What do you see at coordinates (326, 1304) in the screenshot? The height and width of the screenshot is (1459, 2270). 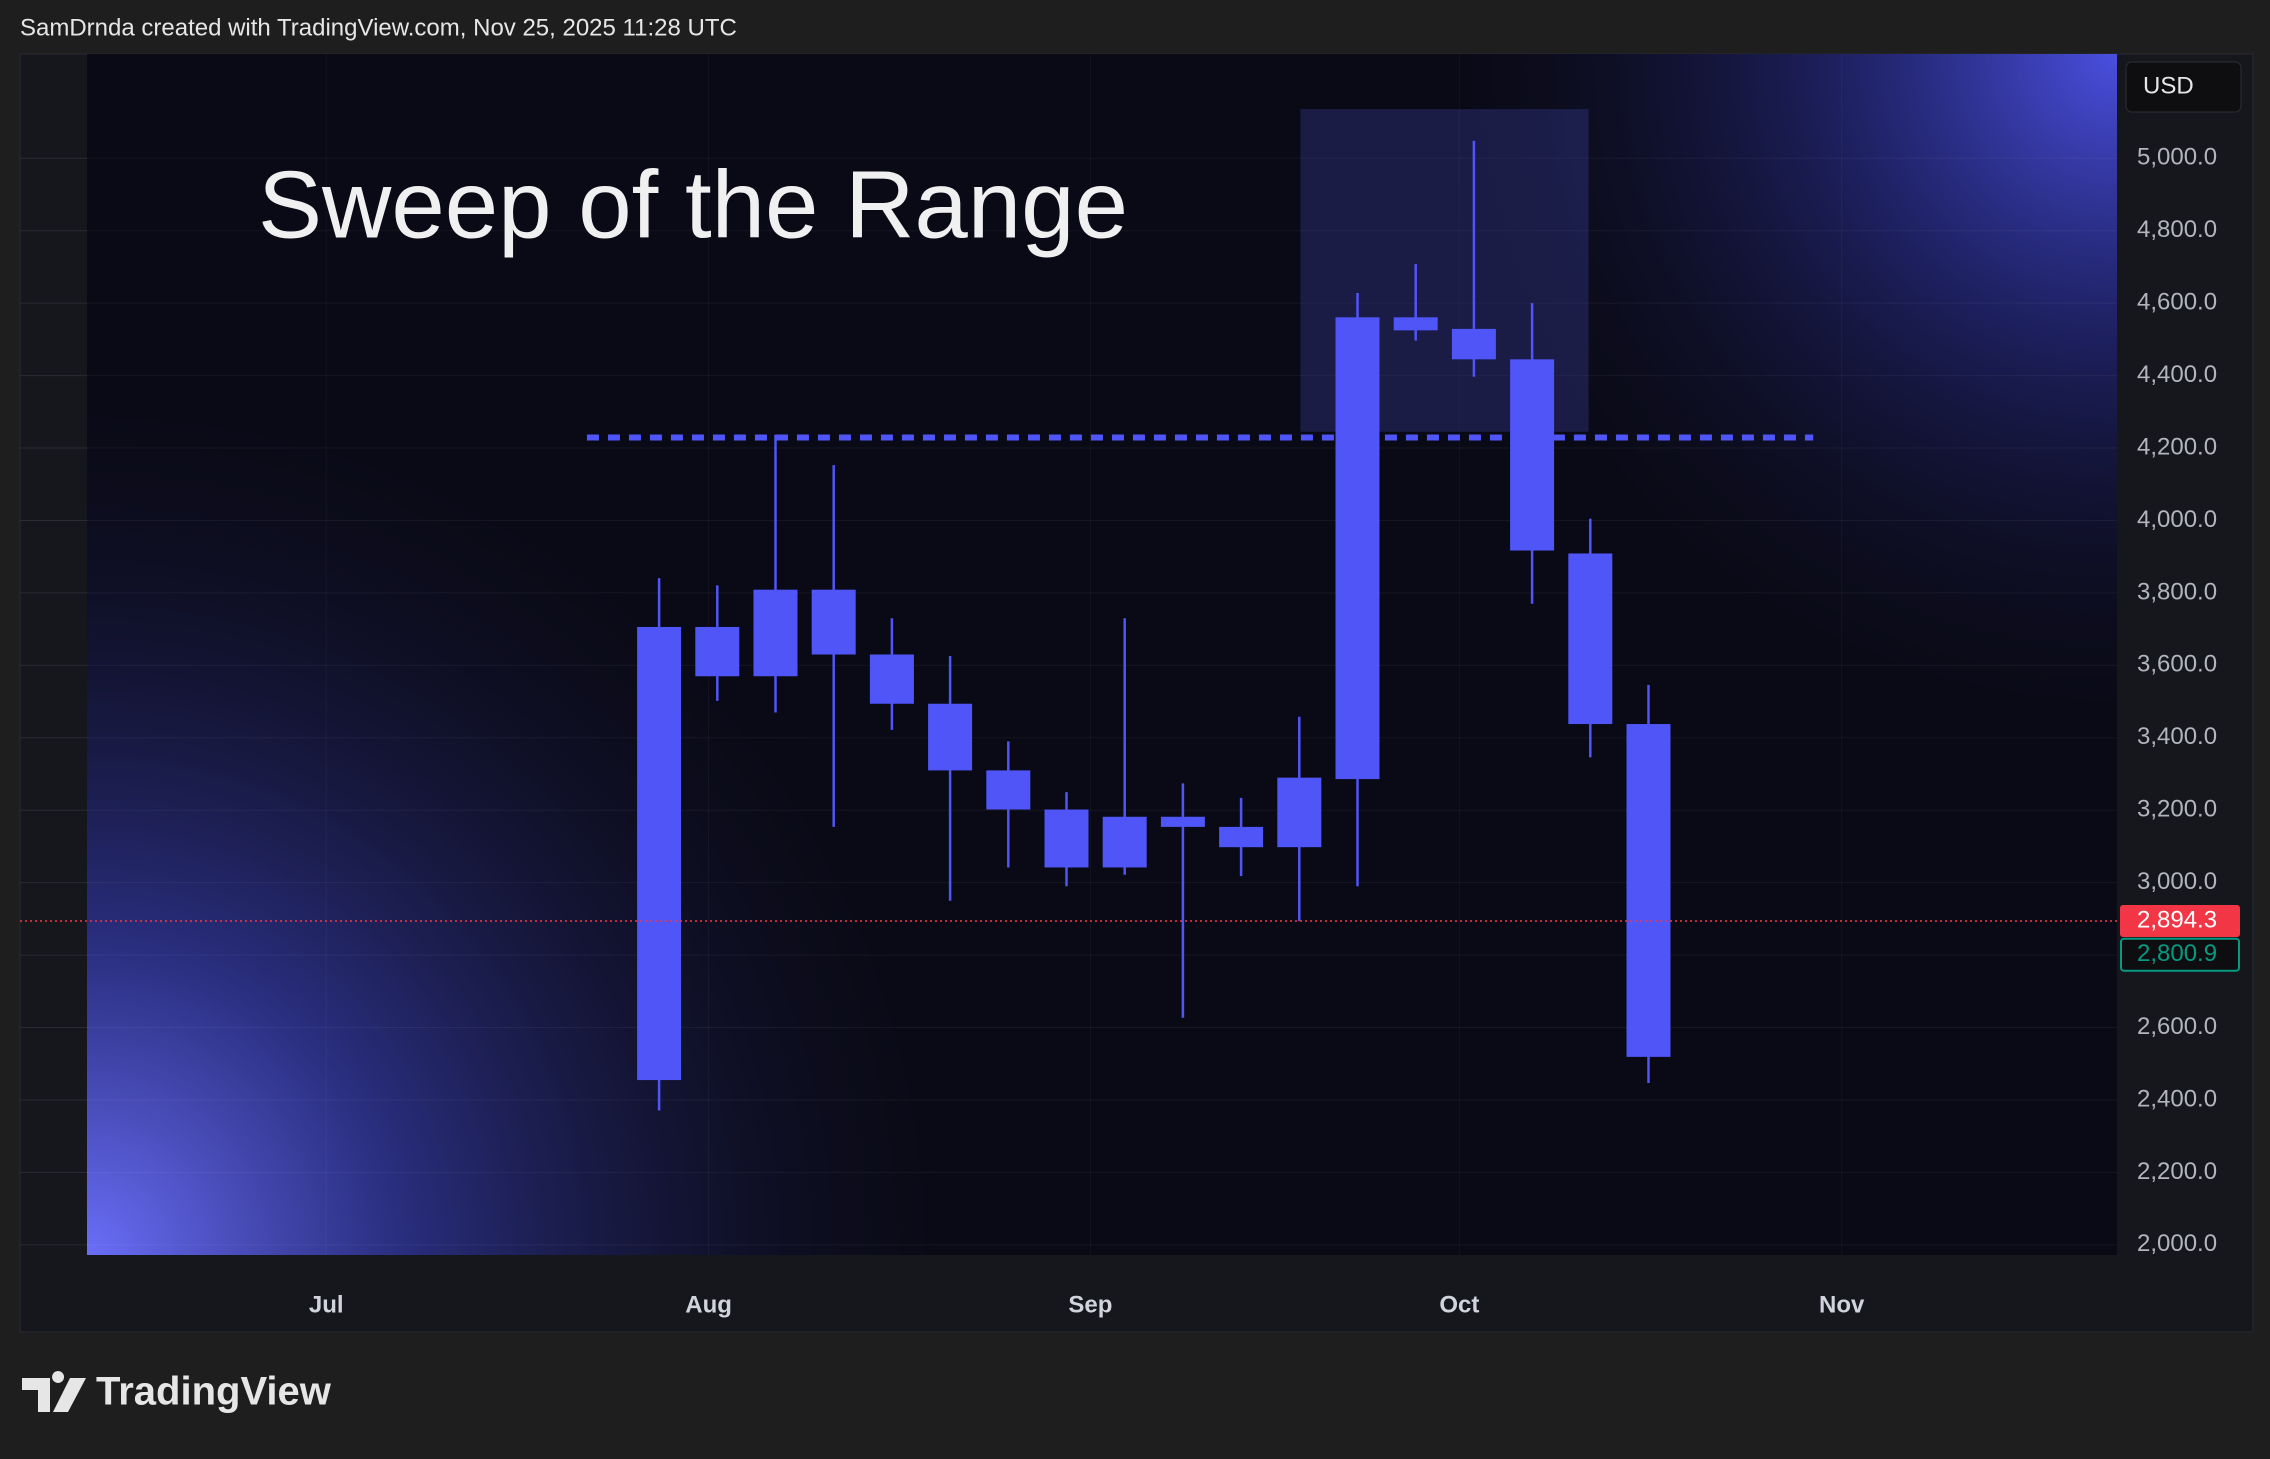 I see `x-tick-label: Jul` at bounding box center [326, 1304].